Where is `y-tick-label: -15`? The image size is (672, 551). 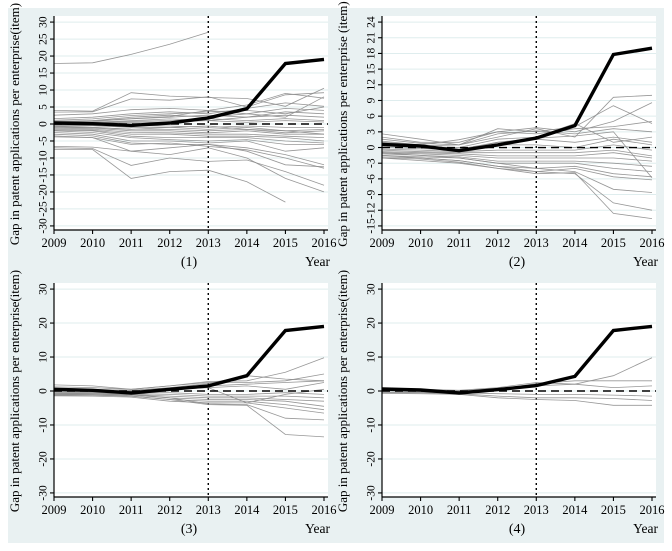
y-tick-label: -15 is located at coordinates (372, 226).